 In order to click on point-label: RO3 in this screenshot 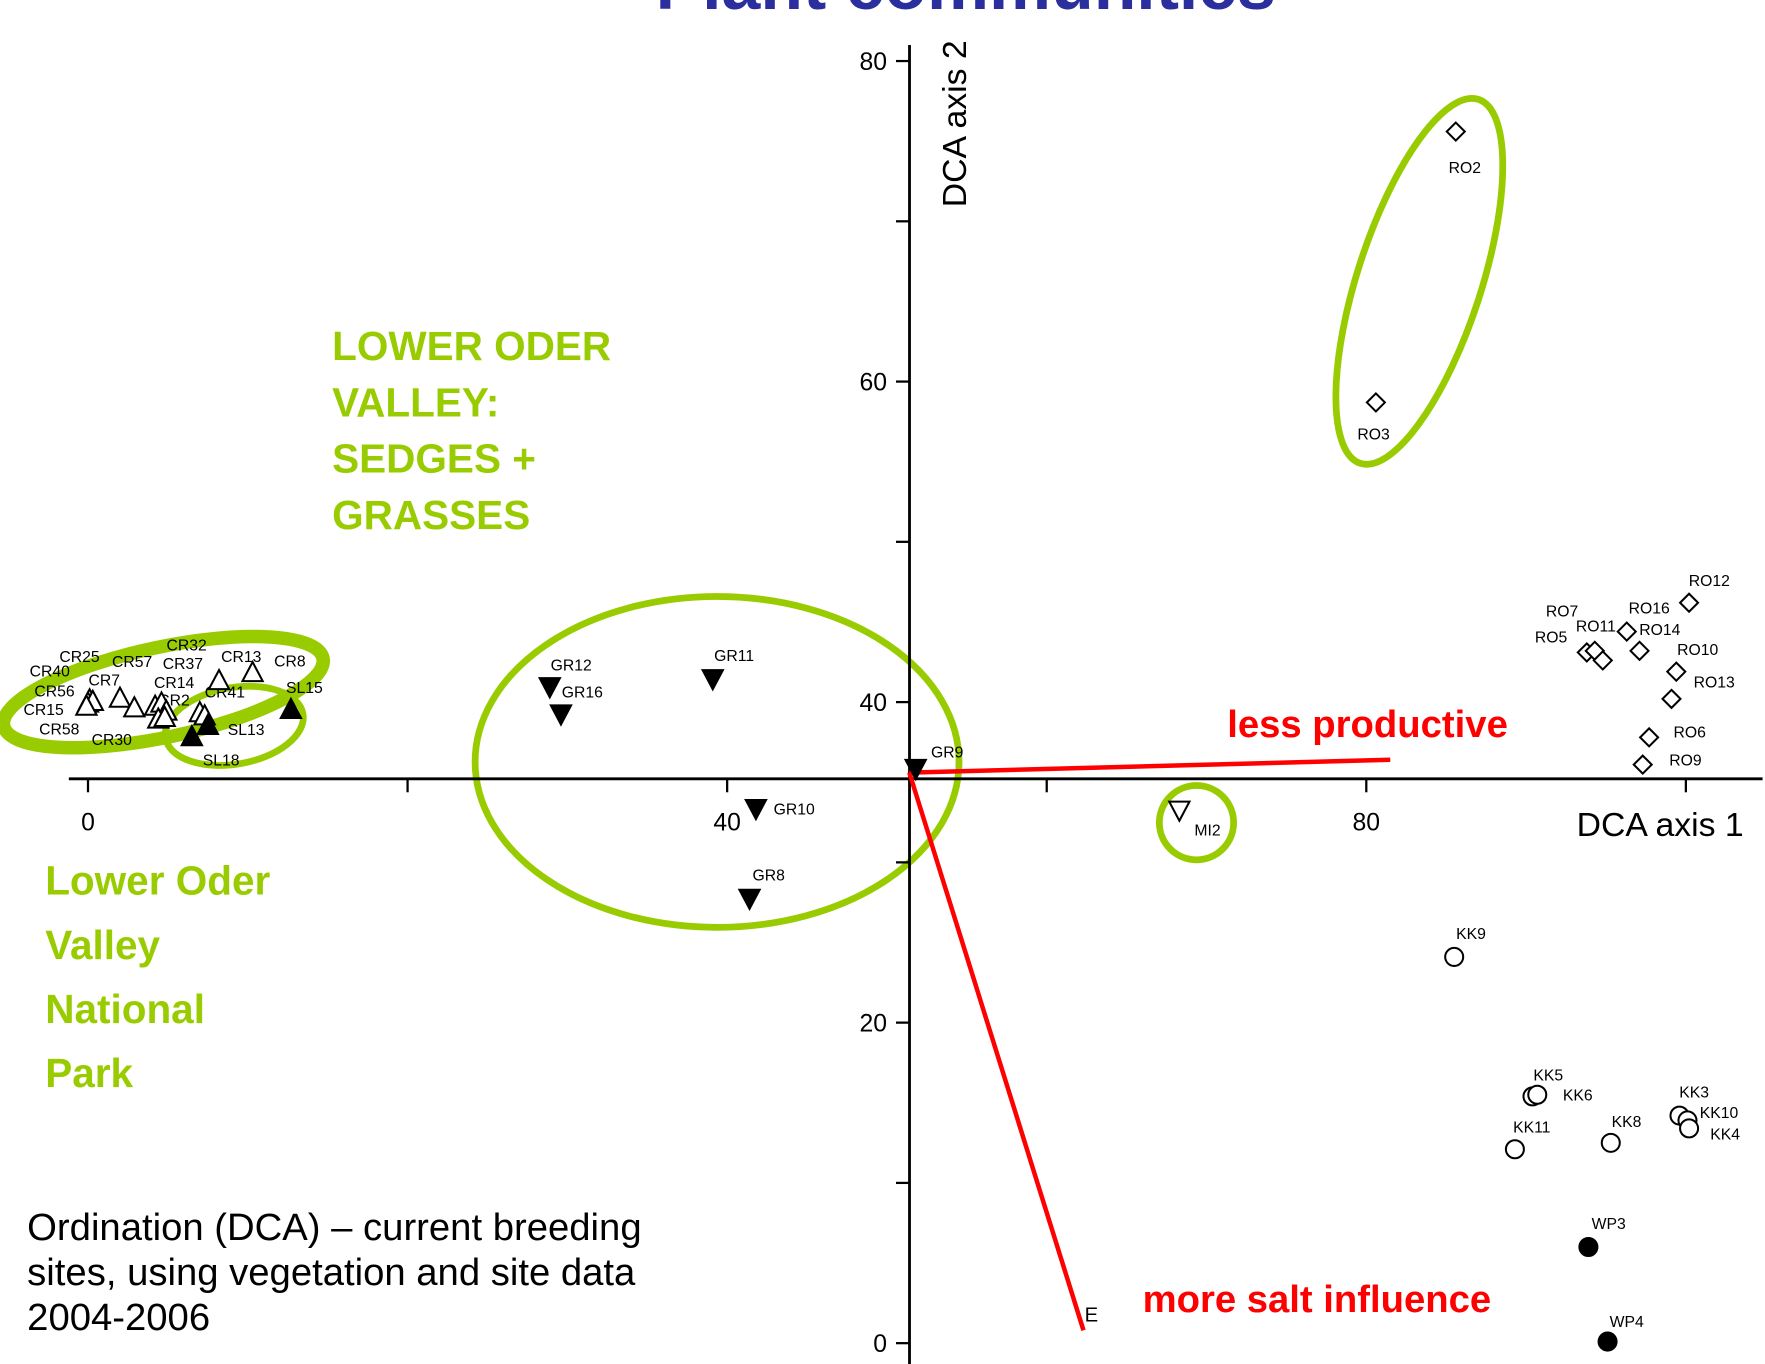, I will do `click(1373, 435)`.